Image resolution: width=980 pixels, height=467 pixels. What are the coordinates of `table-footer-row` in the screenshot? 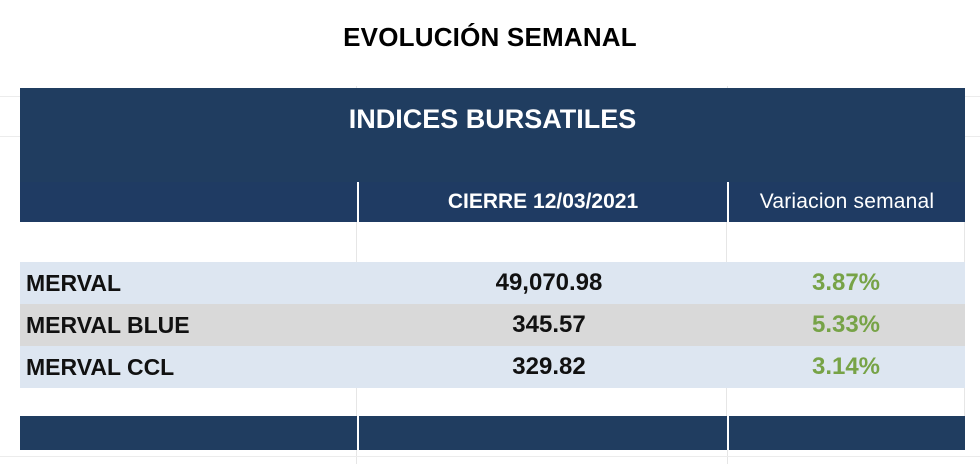 It's located at (492, 433).